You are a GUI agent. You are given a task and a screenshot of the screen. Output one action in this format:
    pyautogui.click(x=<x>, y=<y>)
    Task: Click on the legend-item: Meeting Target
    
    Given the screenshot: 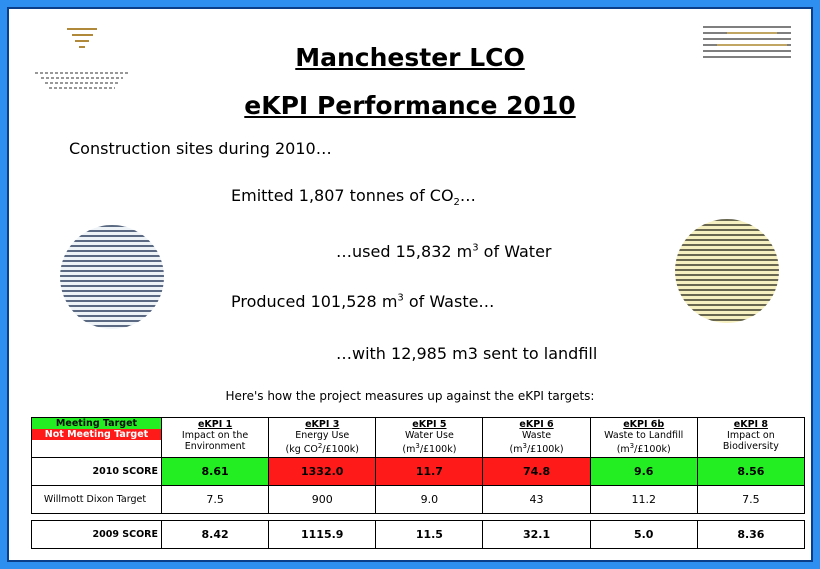 What is the action you would take?
    pyautogui.click(x=96, y=423)
    